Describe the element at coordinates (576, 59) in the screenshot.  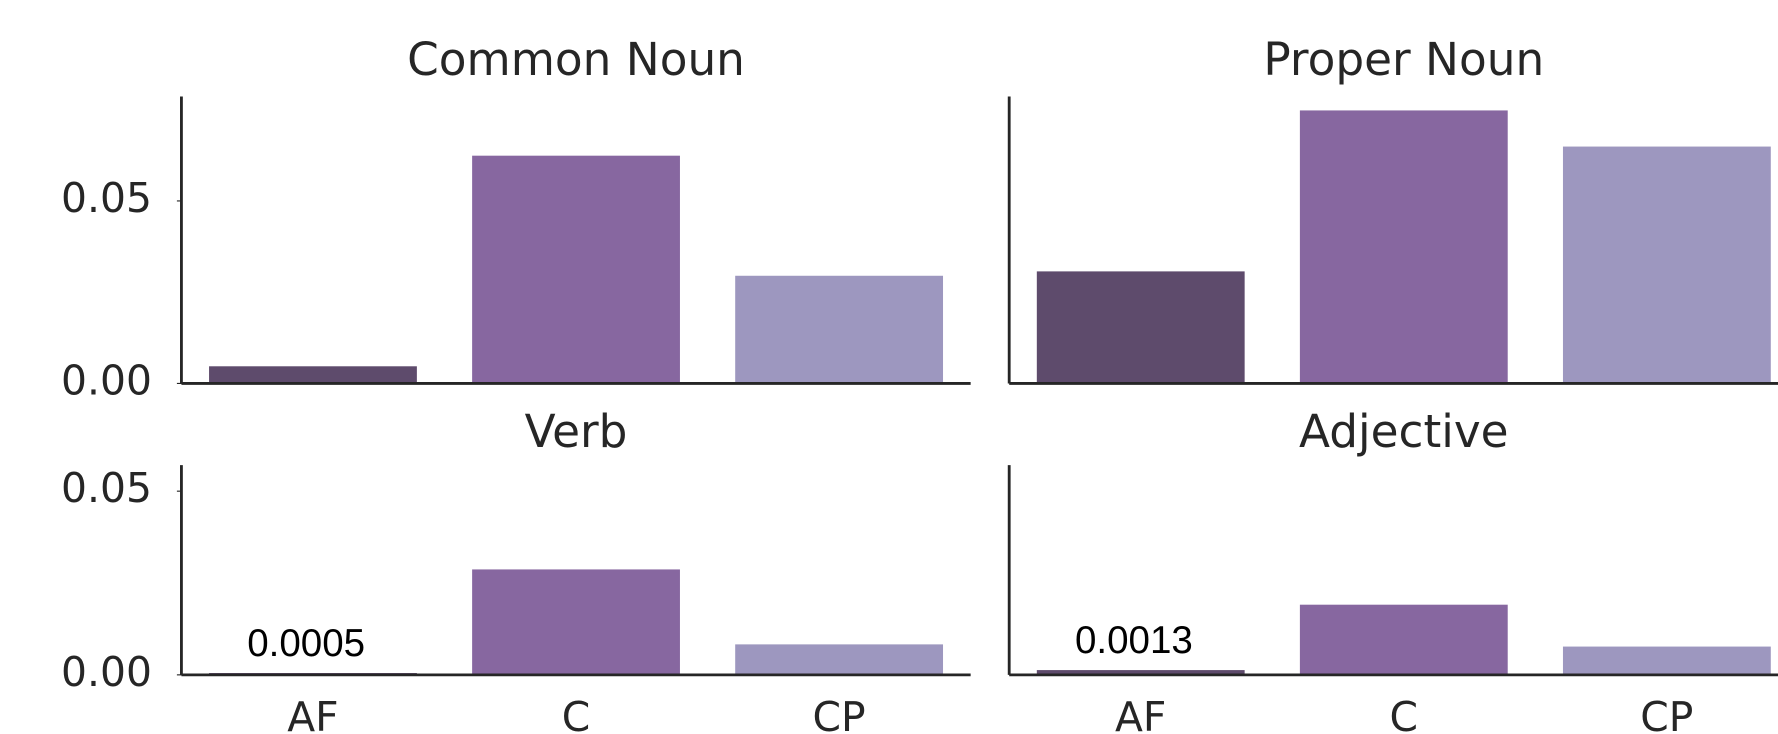
I see `panel-title: Common Noun` at that location.